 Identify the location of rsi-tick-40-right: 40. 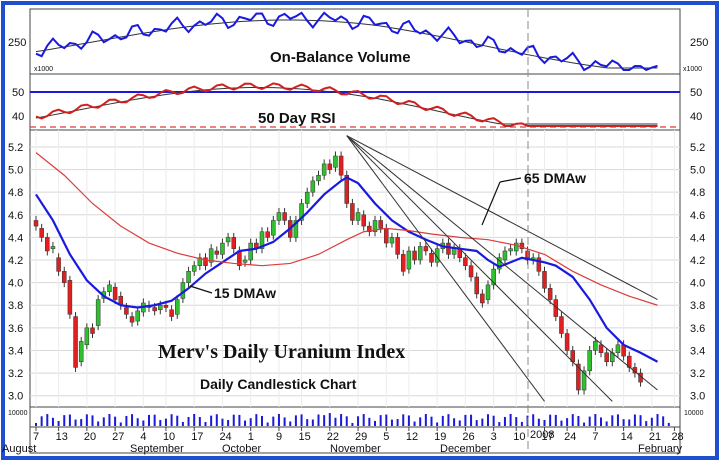
(696, 117).